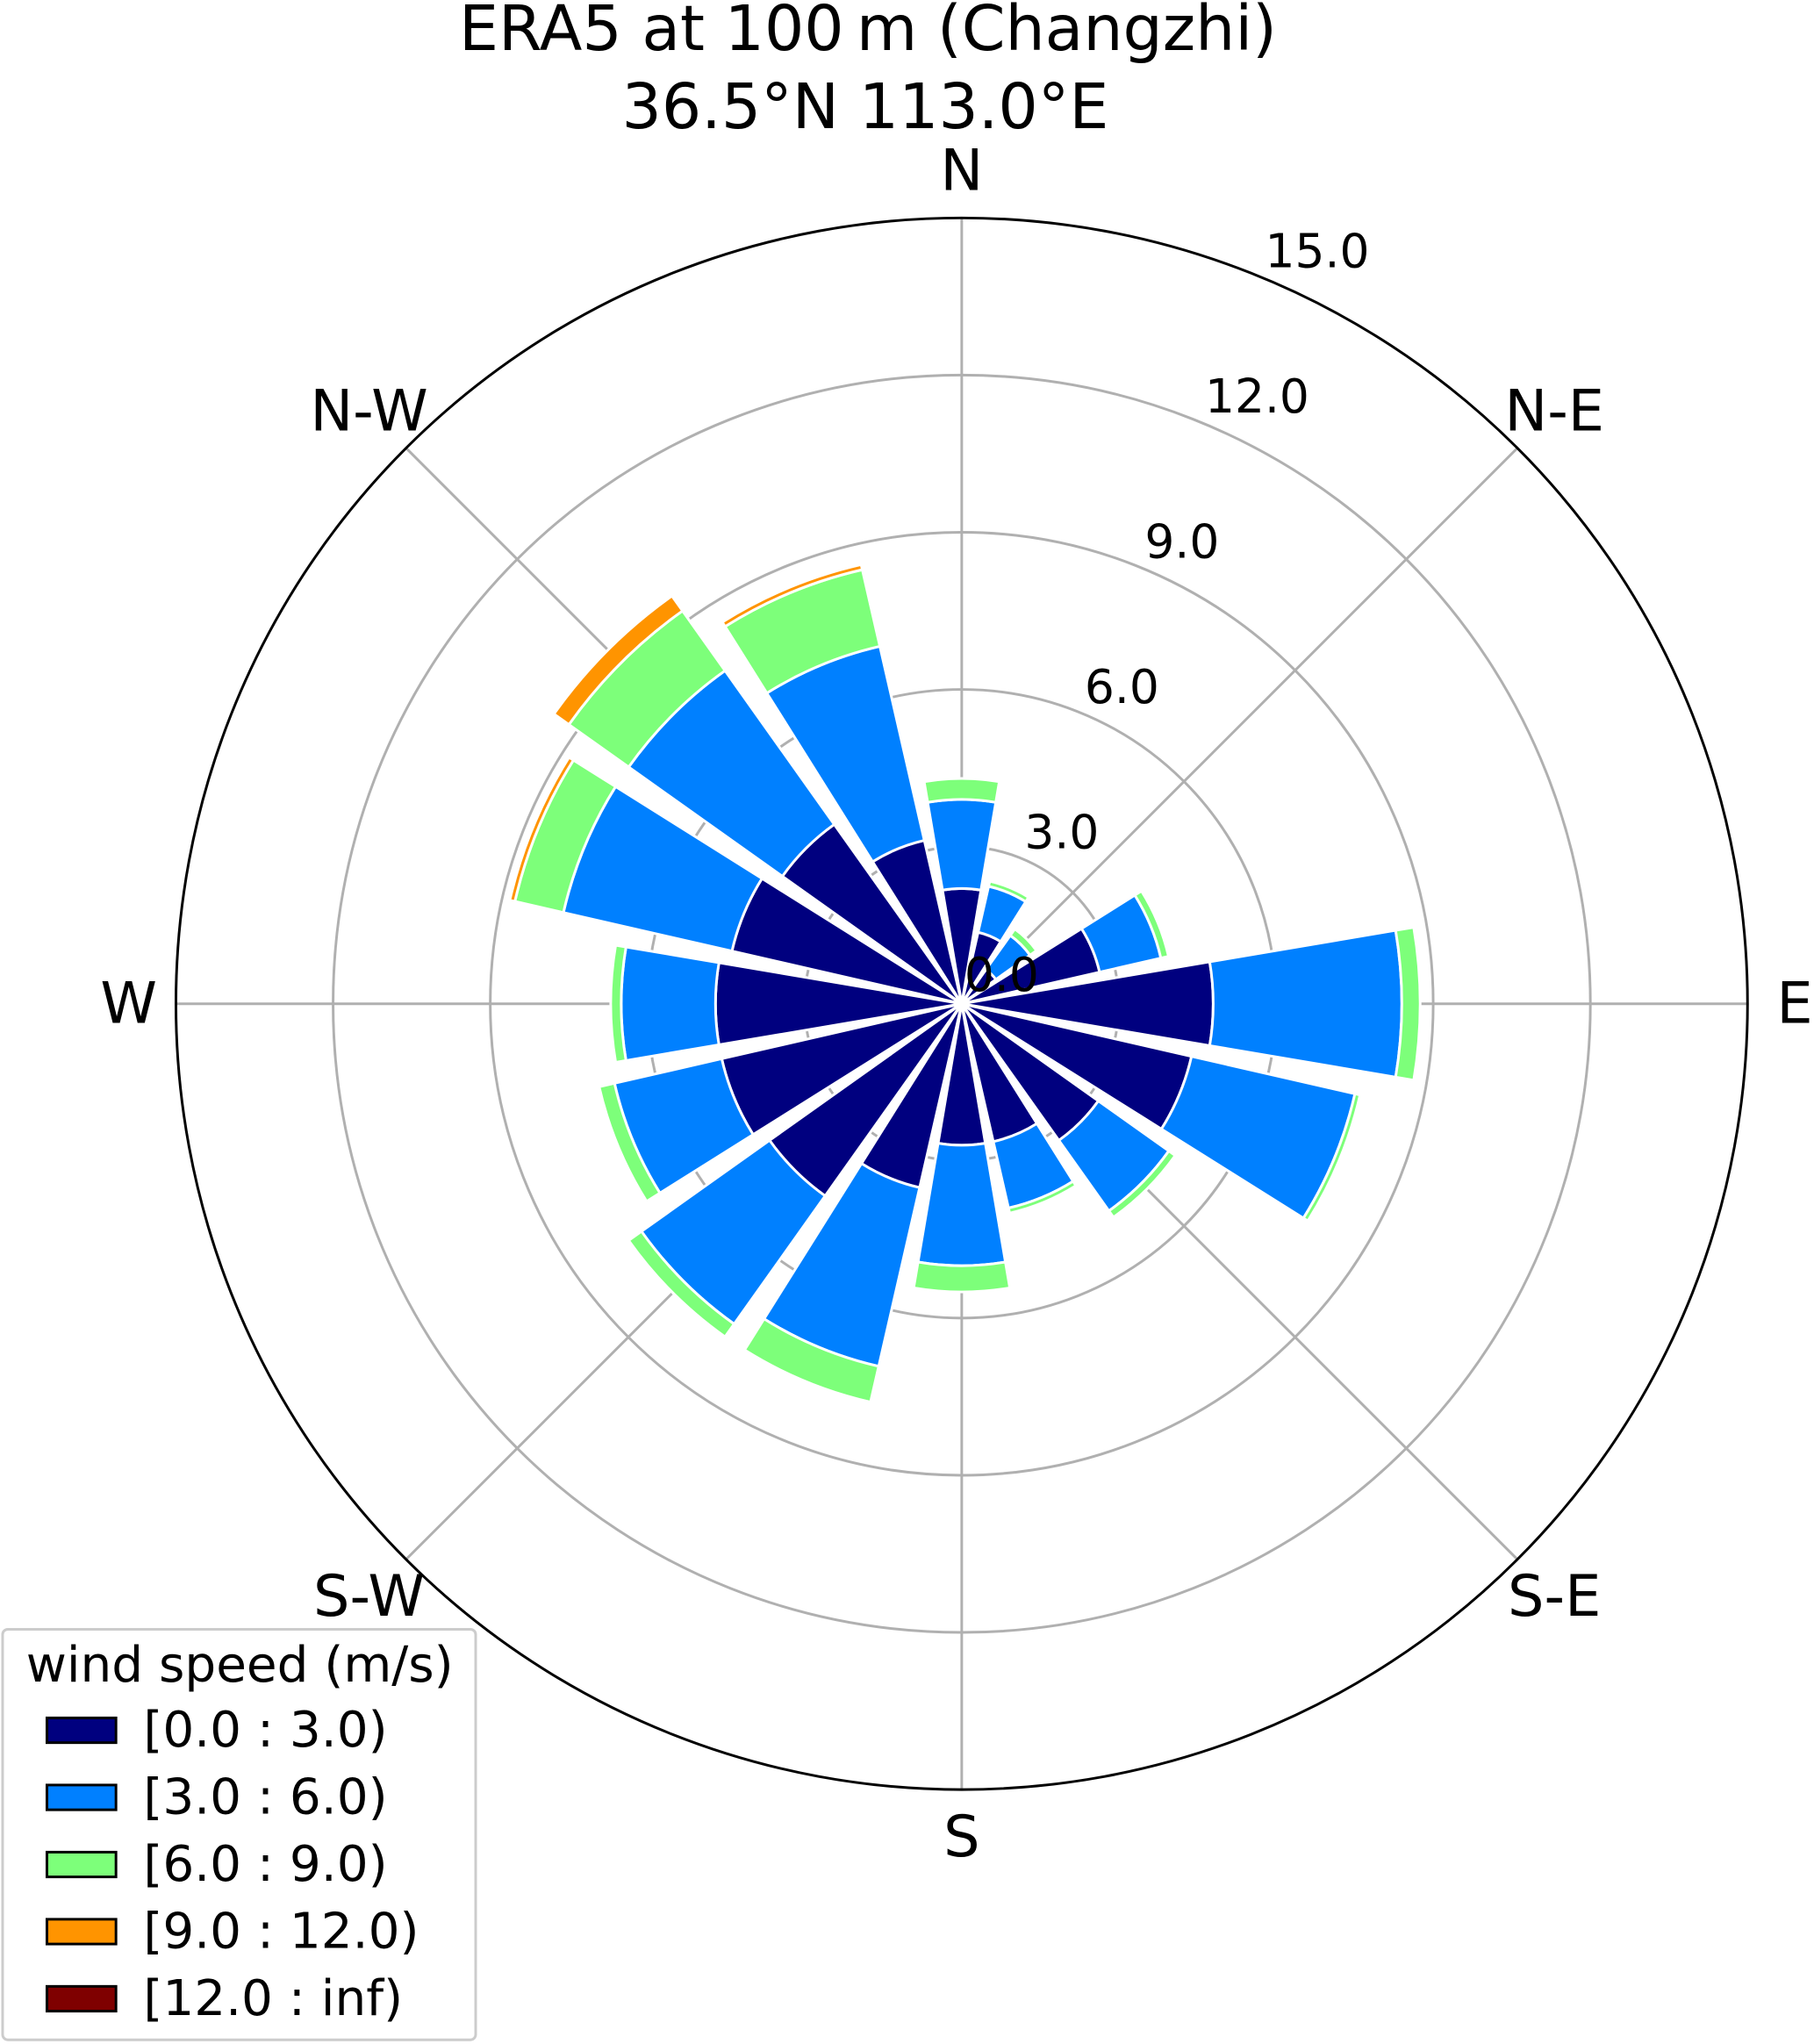 Image resolution: width=1814 pixels, height=2044 pixels. What do you see at coordinates (369, 1597) in the screenshot?
I see `direction-label: S-W` at bounding box center [369, 1597].